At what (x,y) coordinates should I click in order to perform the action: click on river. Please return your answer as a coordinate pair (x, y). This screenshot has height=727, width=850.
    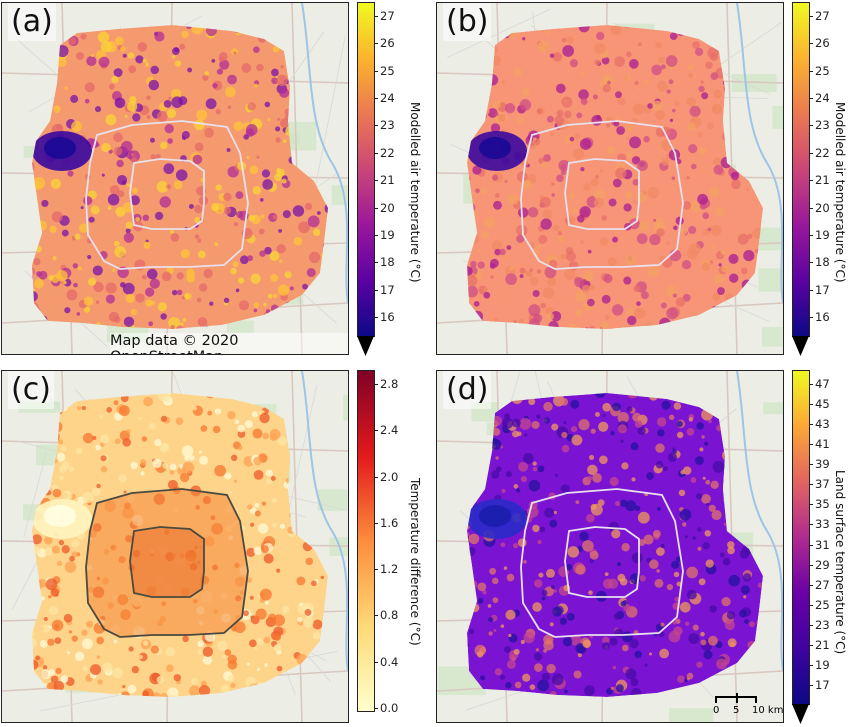
    Looking at the image, I should click on (324, 521).